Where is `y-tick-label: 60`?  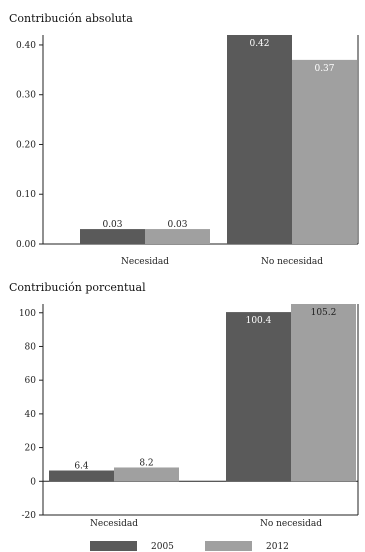
y-tick-label: 60 is located at coordinates (31, 381).